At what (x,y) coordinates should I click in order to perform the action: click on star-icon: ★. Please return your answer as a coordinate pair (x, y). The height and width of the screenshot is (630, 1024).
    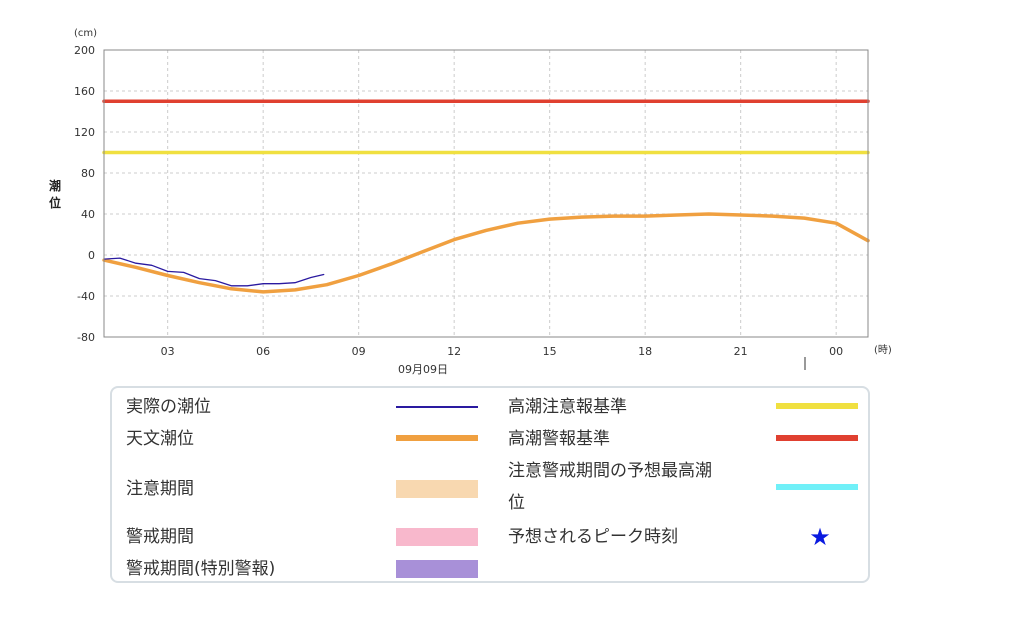
    Looking at the image, I should click on (820, 537).